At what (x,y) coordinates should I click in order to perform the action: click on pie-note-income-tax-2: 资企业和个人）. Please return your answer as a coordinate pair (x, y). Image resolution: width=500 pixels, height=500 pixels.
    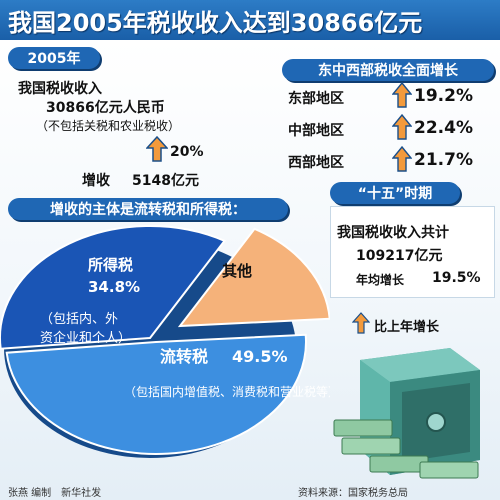
    Looking at the image, I should click on (85, 338).